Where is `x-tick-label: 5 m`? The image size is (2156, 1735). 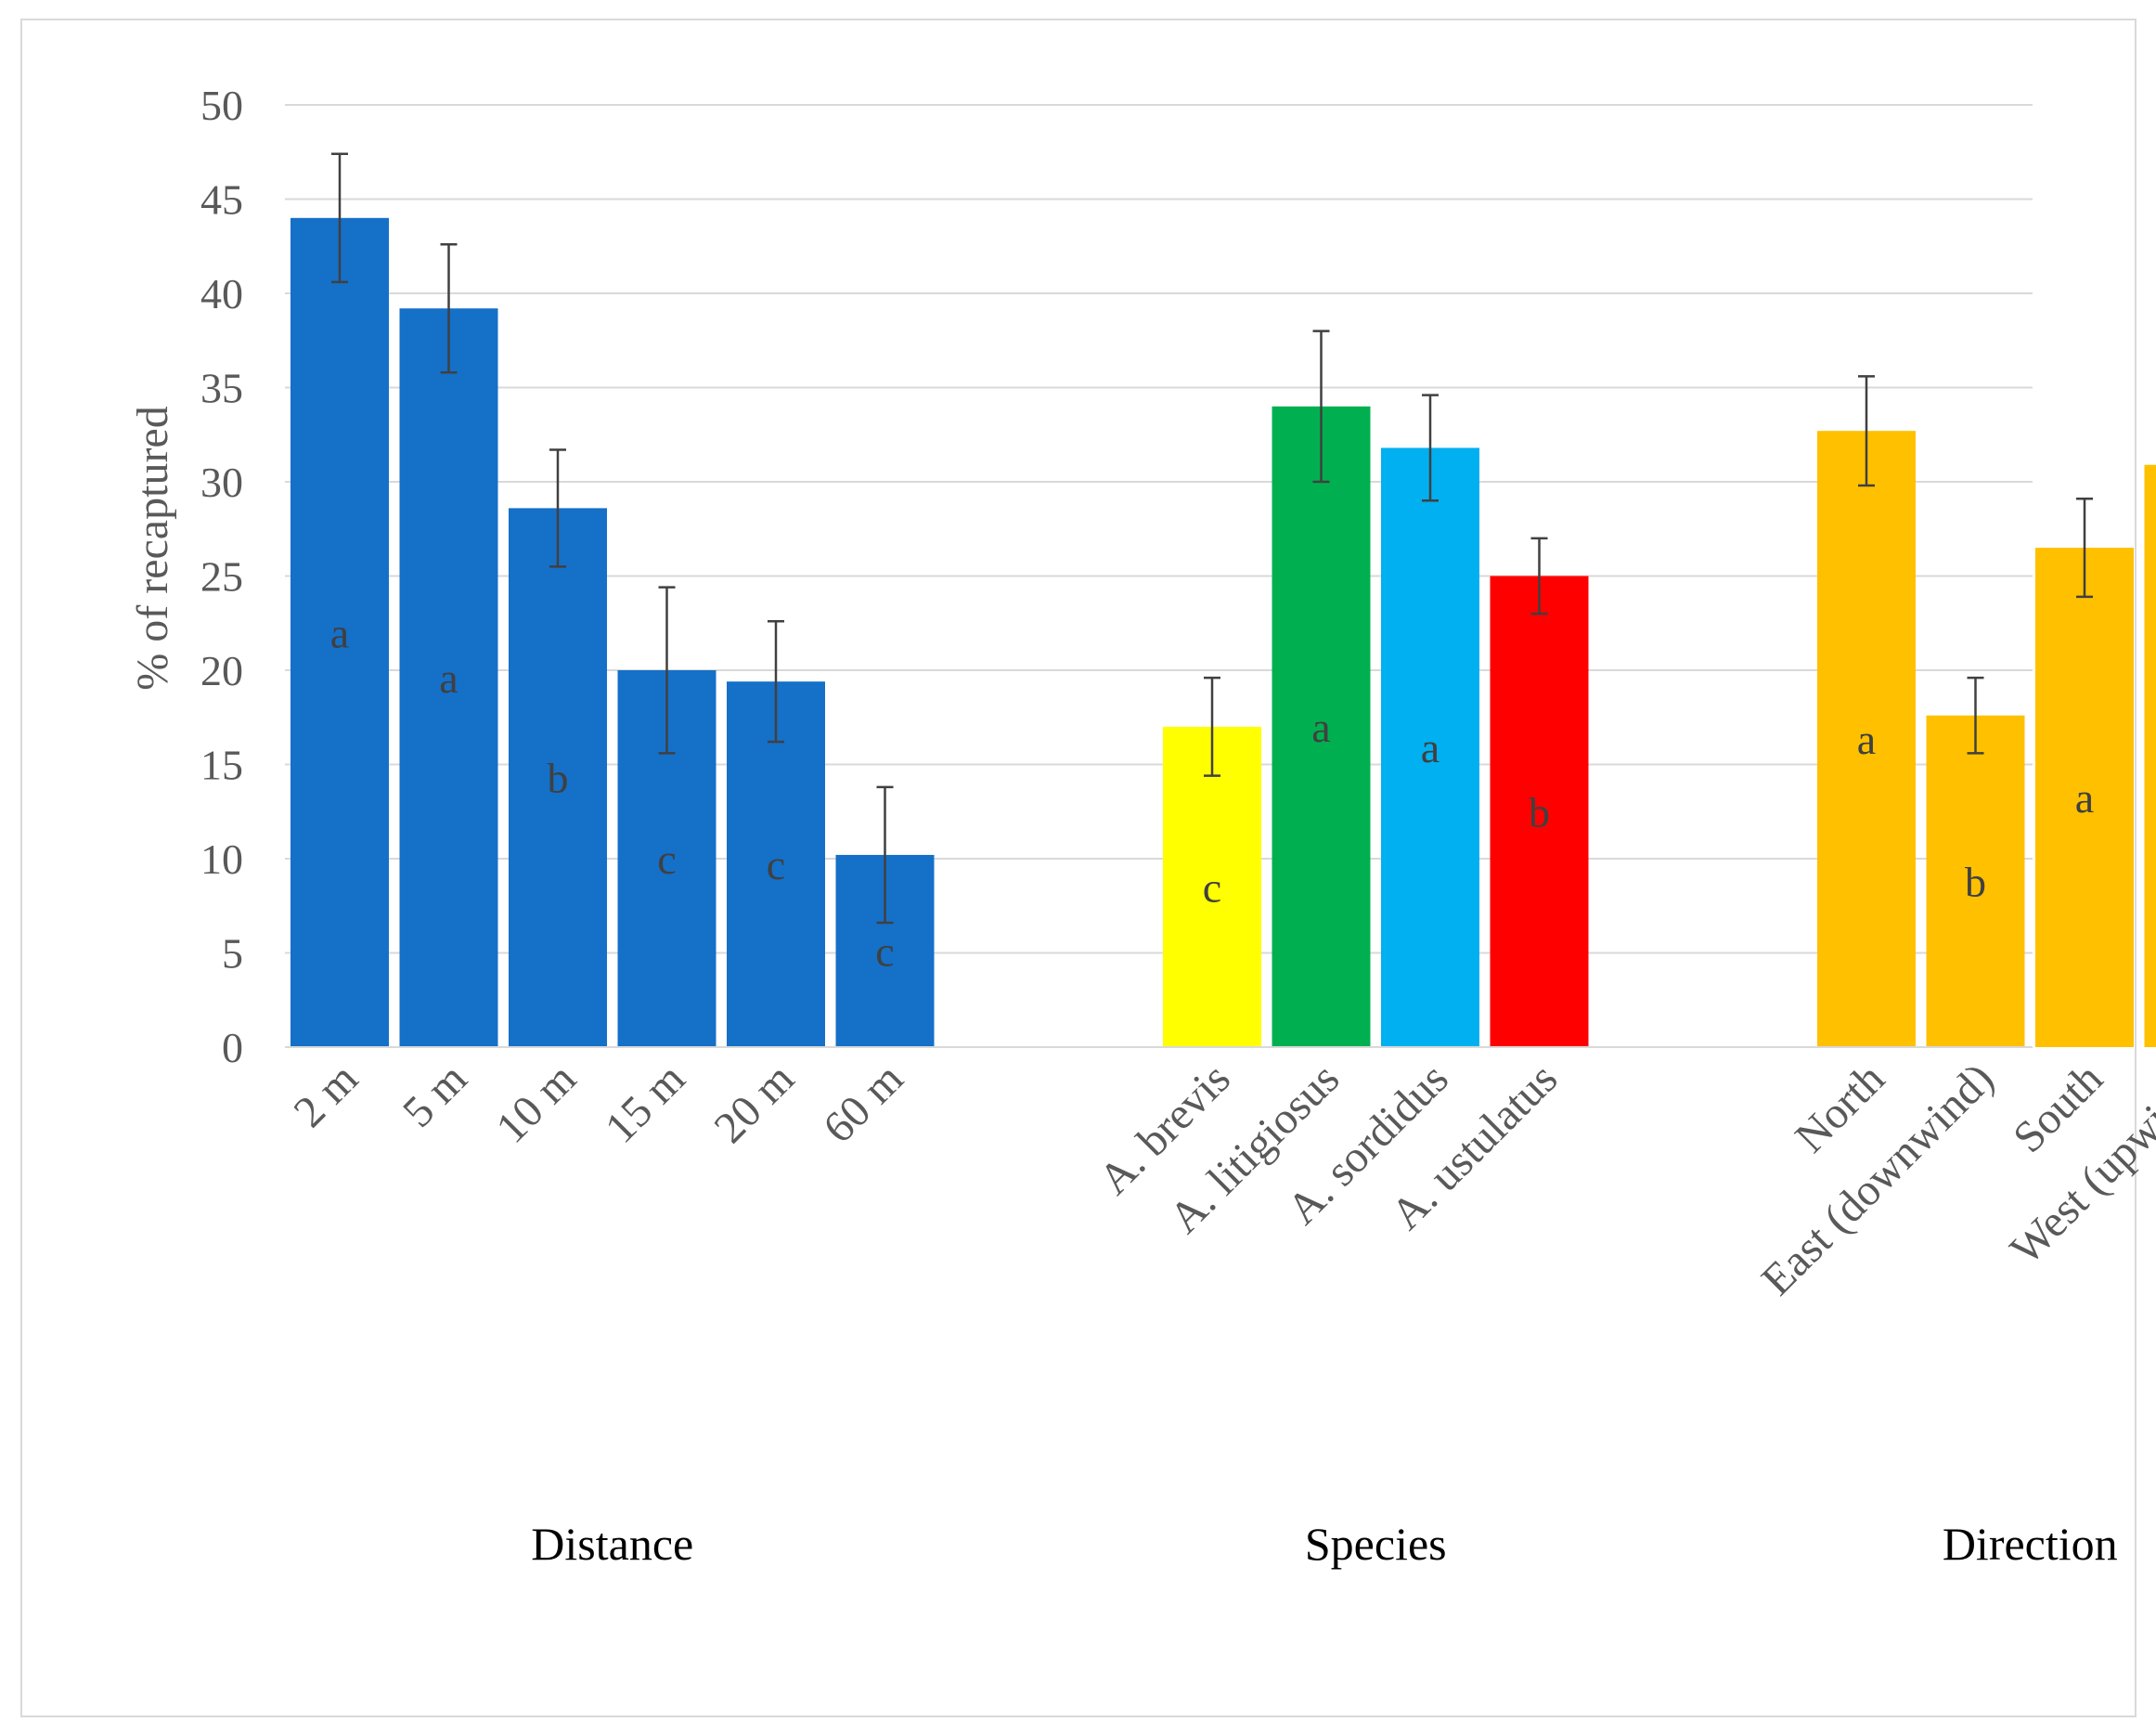 x-tick-label: 5 m is located at coordinates (435, 1095).